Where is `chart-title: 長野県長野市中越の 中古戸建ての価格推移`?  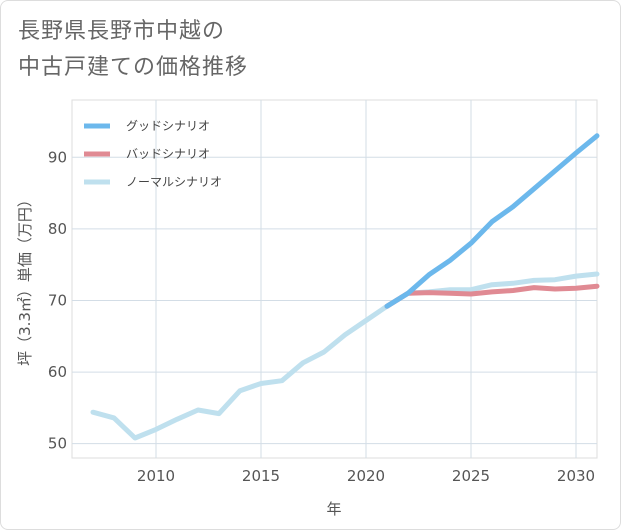 chart-title: 長野県長野市中越の 中古戸建ての価格推移 is located at coordinates (133, 50).